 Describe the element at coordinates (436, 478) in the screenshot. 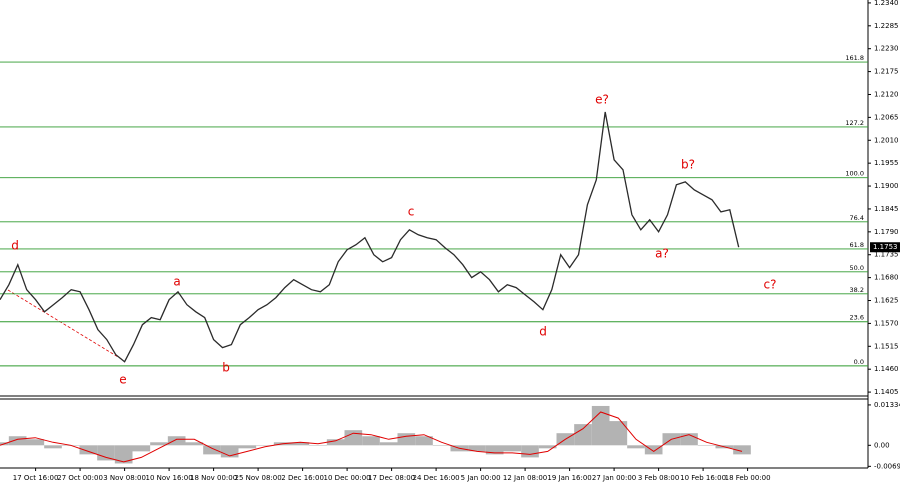

I see `x-tick-label: 24 Dec 16:00` at that location.